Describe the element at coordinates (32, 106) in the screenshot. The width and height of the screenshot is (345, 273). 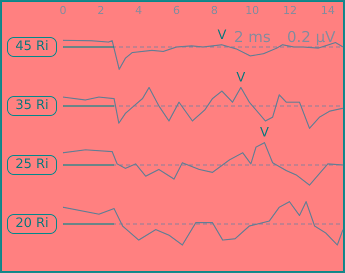
I see `y-axis-title: 35 Ri` at that location.